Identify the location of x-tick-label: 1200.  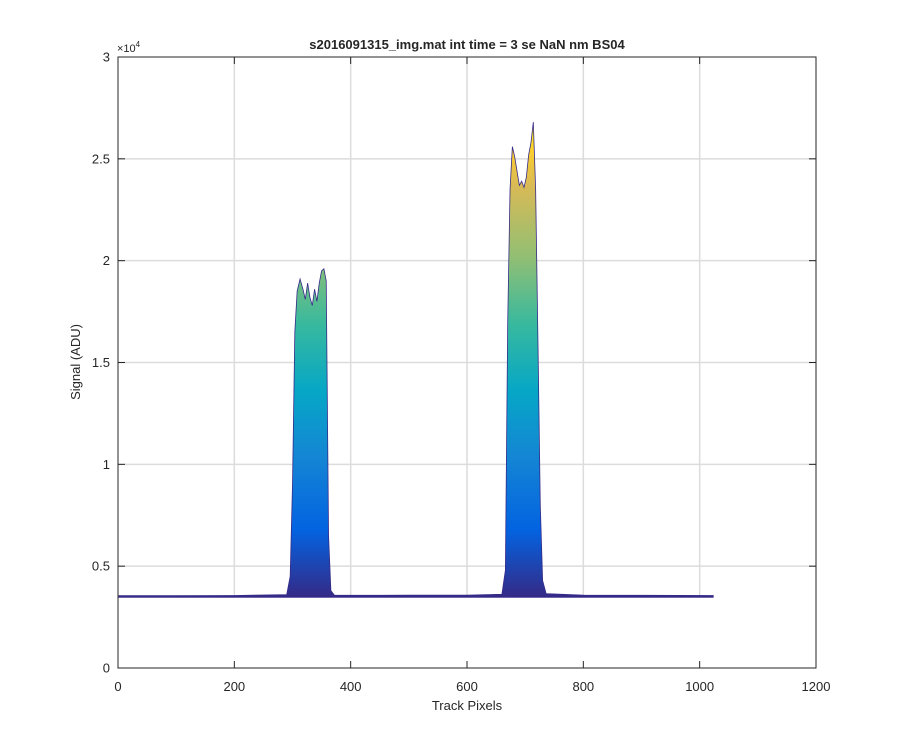
(816, 686).